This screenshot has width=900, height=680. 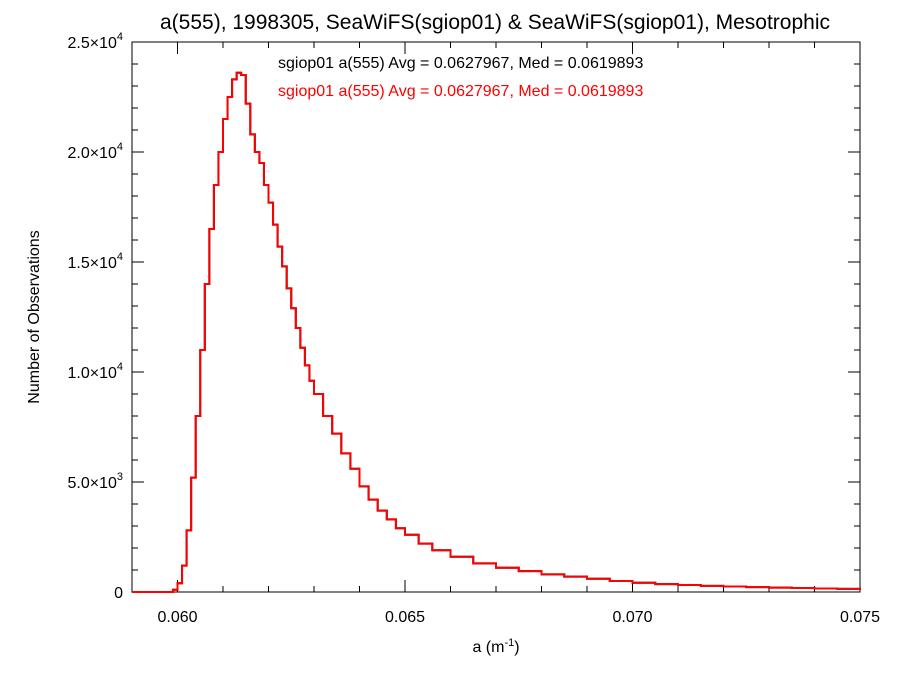 What do you see at coordinates (632, 617) in the screenshot?
I see `x-tick-label: 0.070` at bounding box center [632, 617].